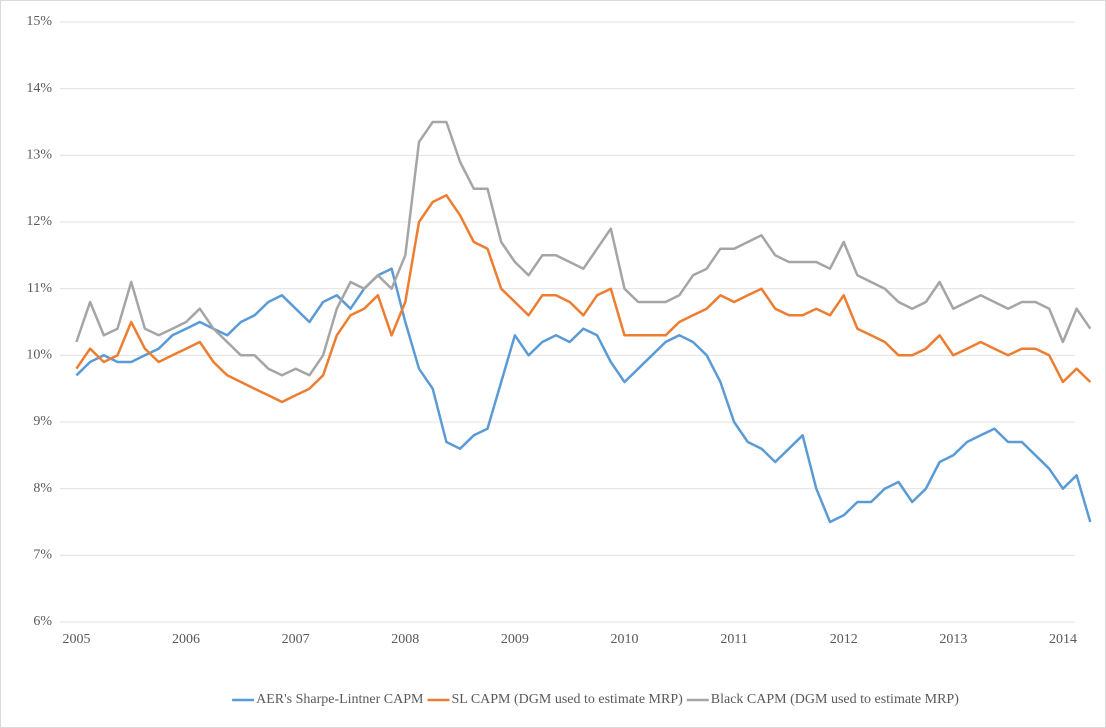  Describe the element at coordinates (296, 639) in the screenshot. I see `x-tick-label: 2007` at that location.